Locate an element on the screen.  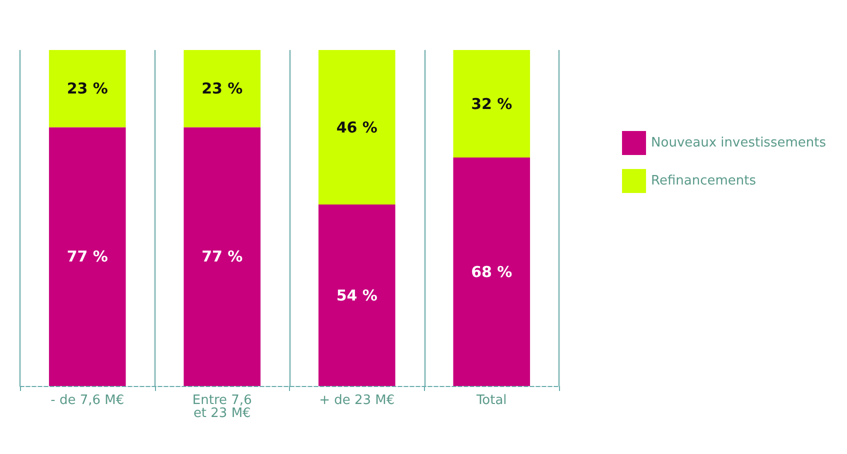
x-tick-label: - de 7,6 M€ is located at coordinates (87, 400).